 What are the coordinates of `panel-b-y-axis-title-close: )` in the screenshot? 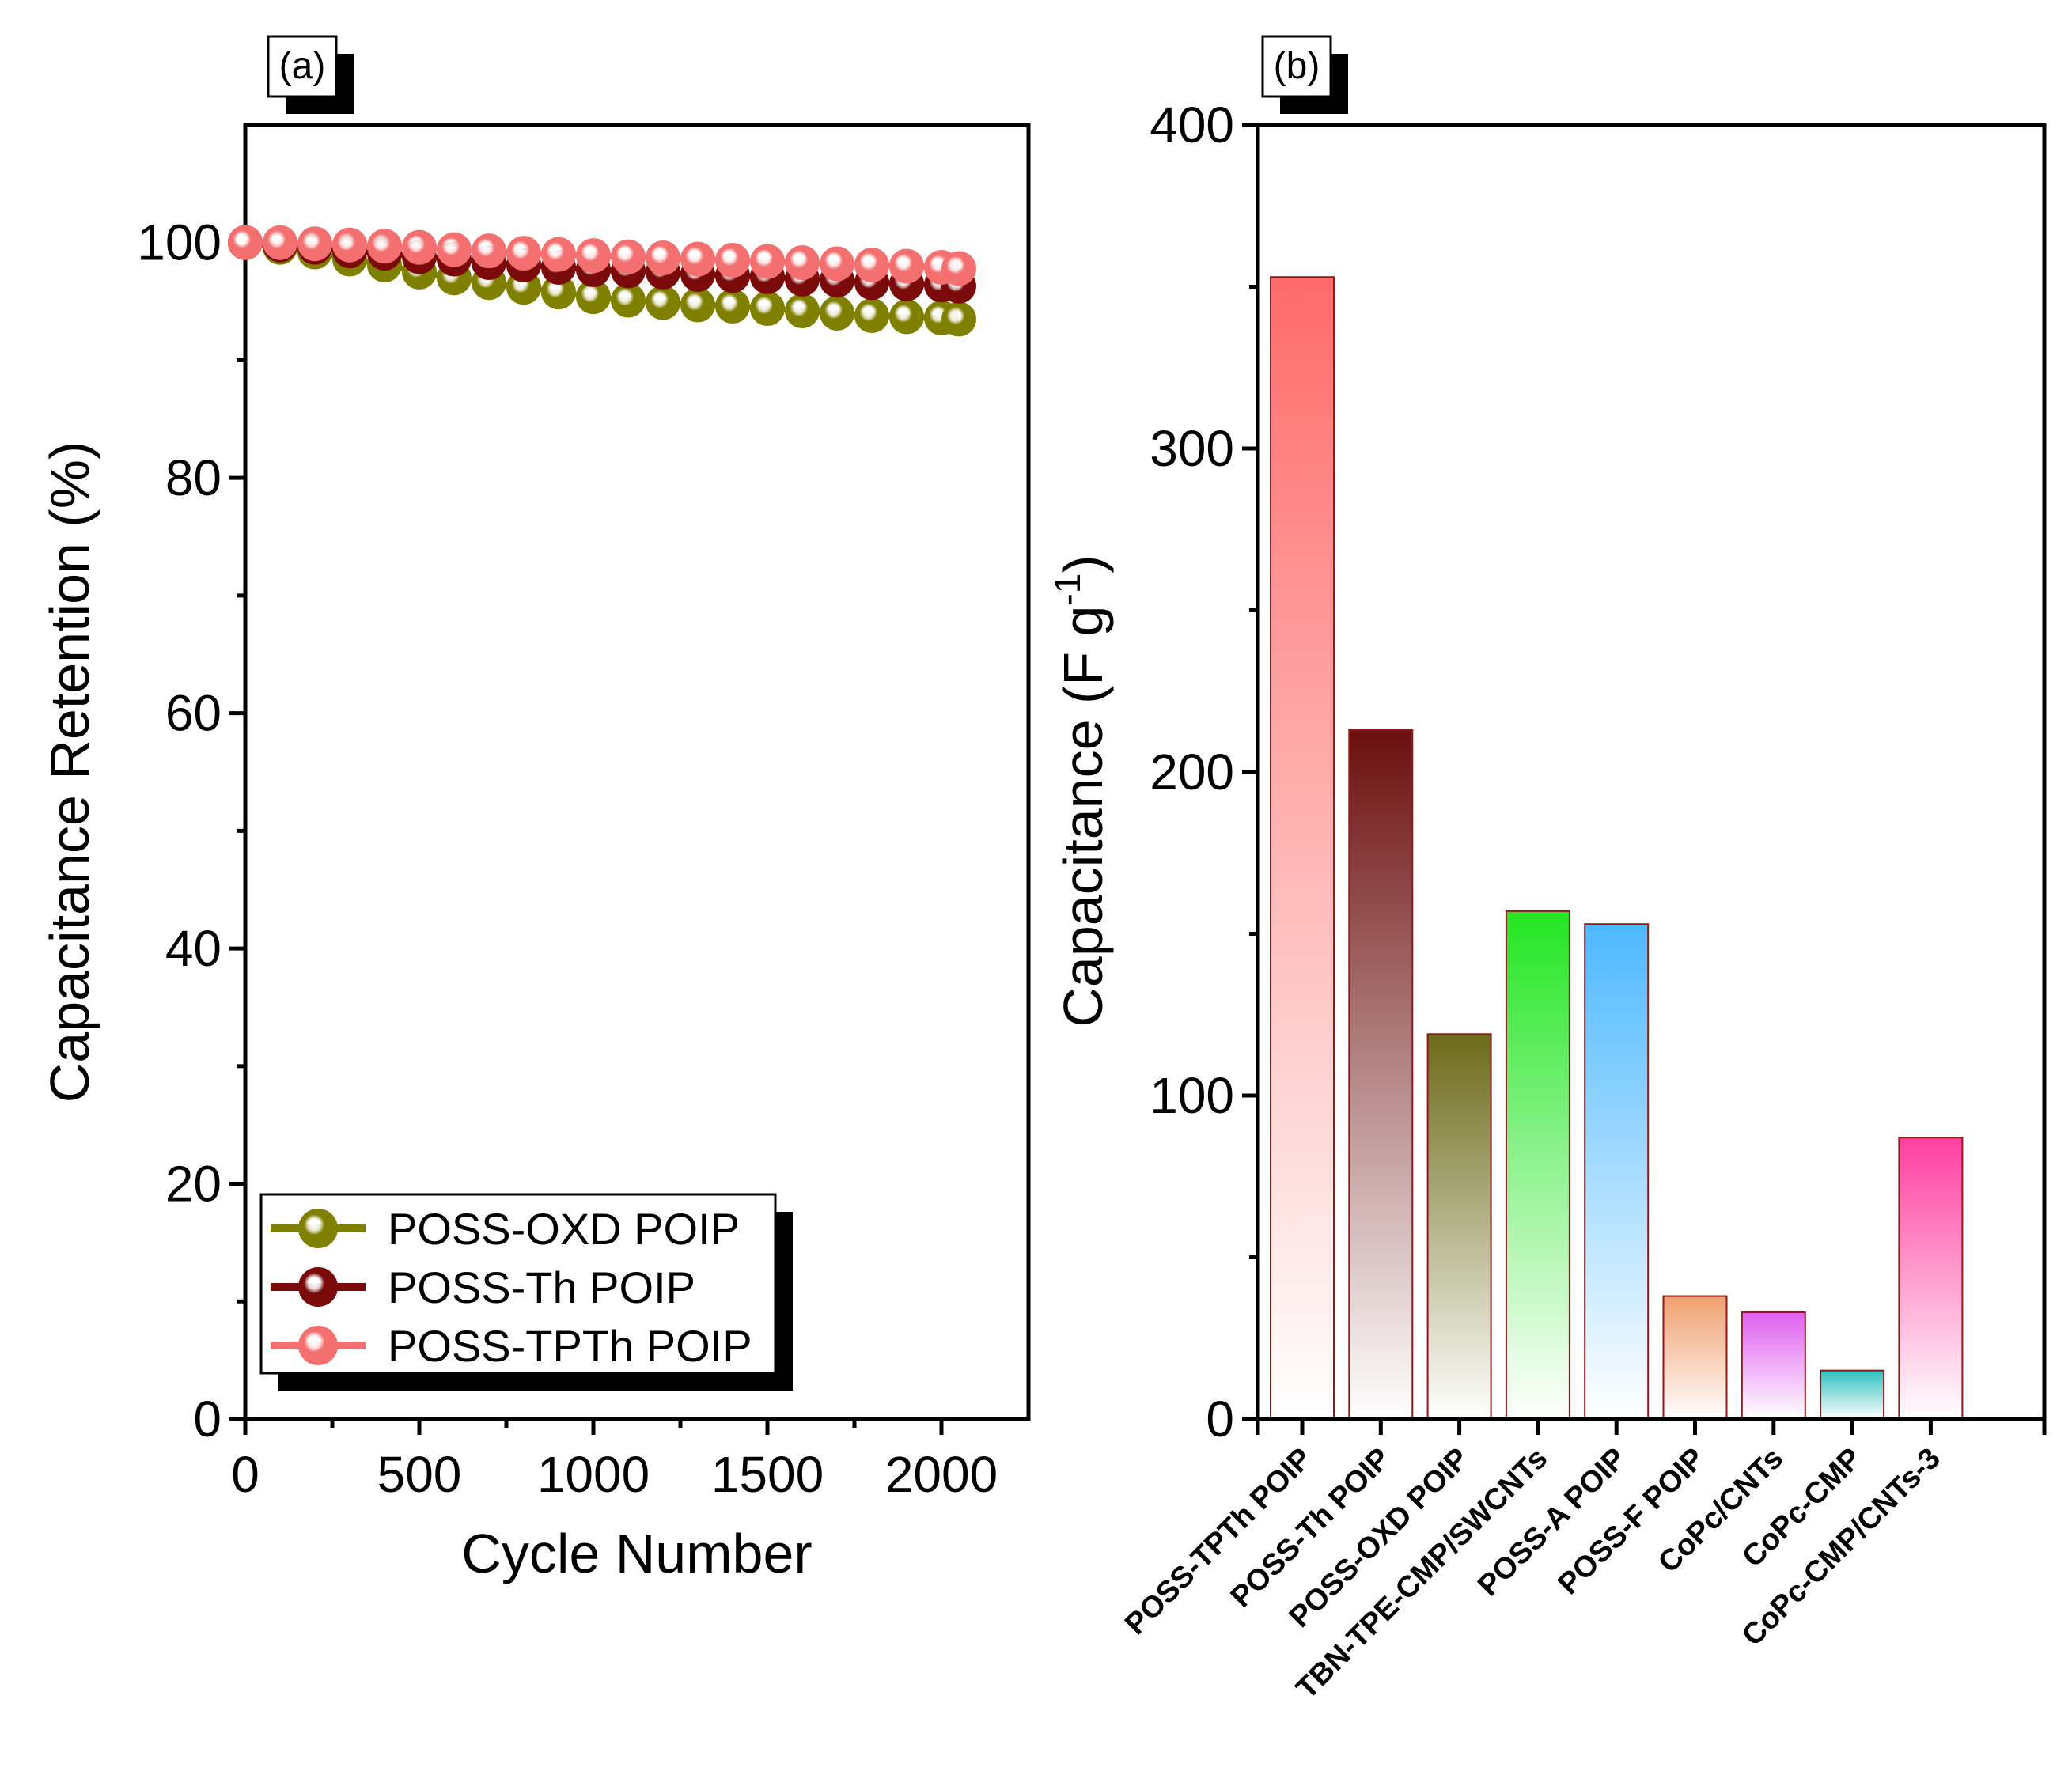 It's located at (1083, 563).